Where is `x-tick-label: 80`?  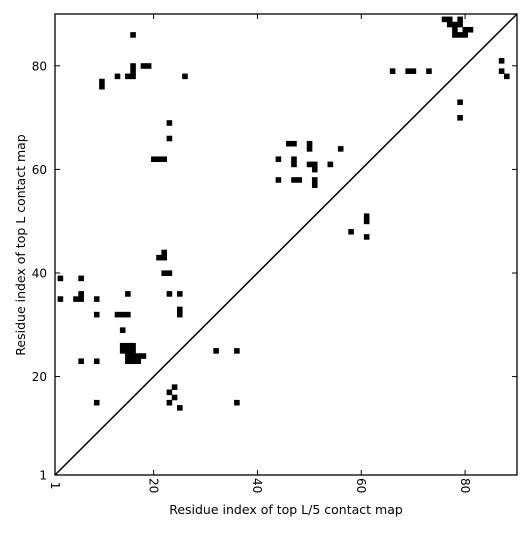
x-tick-label: 80 is located at coordinates (465, 485).